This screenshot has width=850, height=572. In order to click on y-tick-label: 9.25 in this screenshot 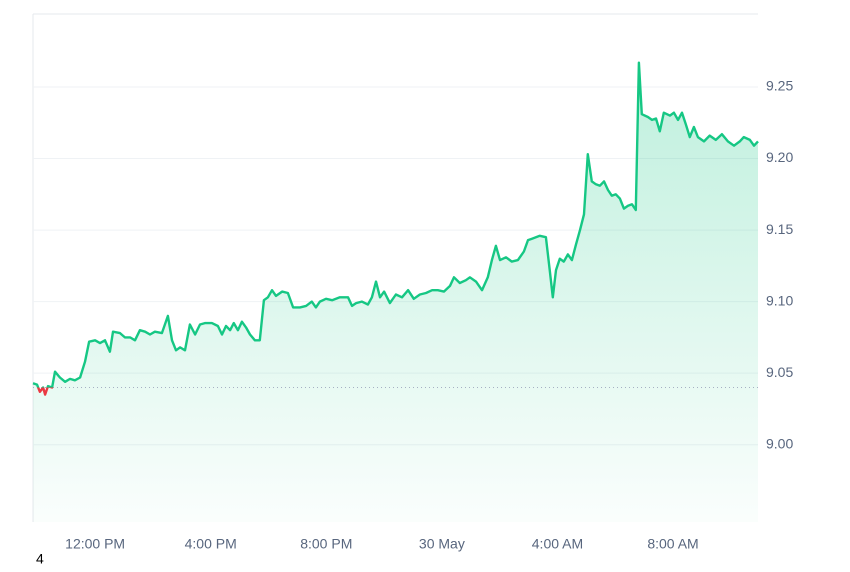, I will do `click(779, 86)`.